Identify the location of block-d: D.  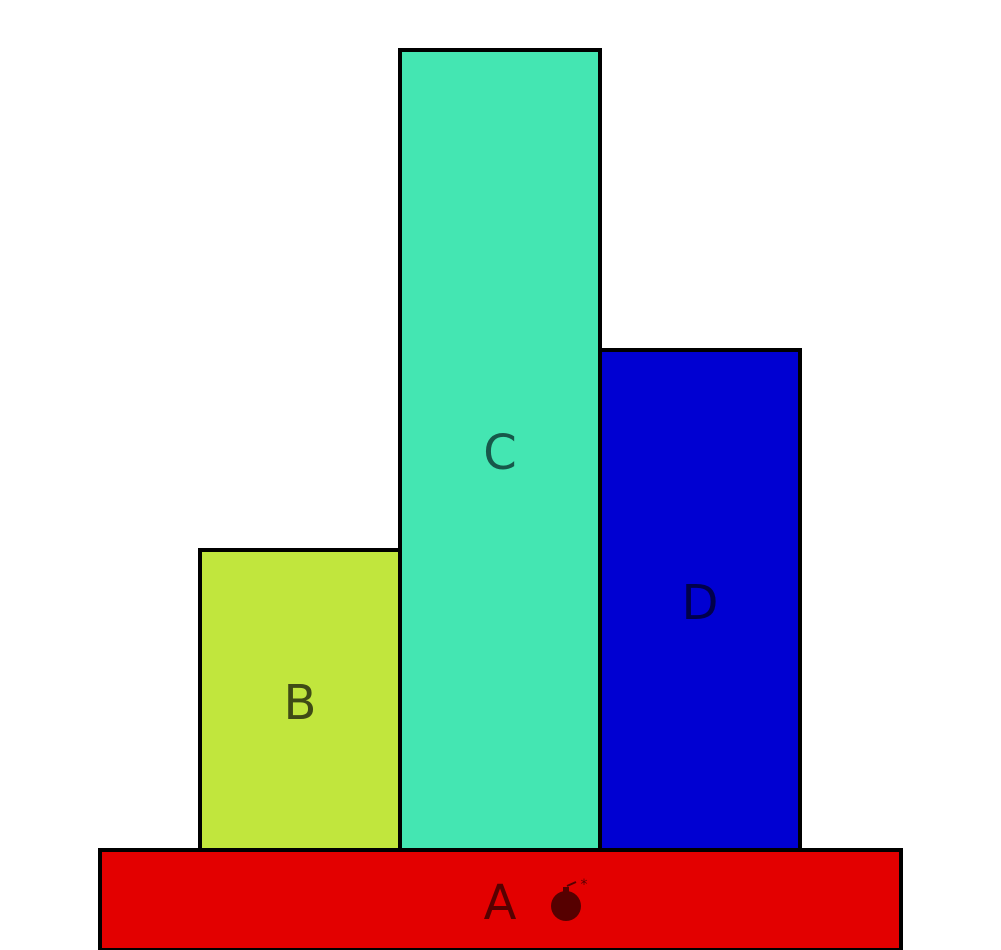
(700, 600).